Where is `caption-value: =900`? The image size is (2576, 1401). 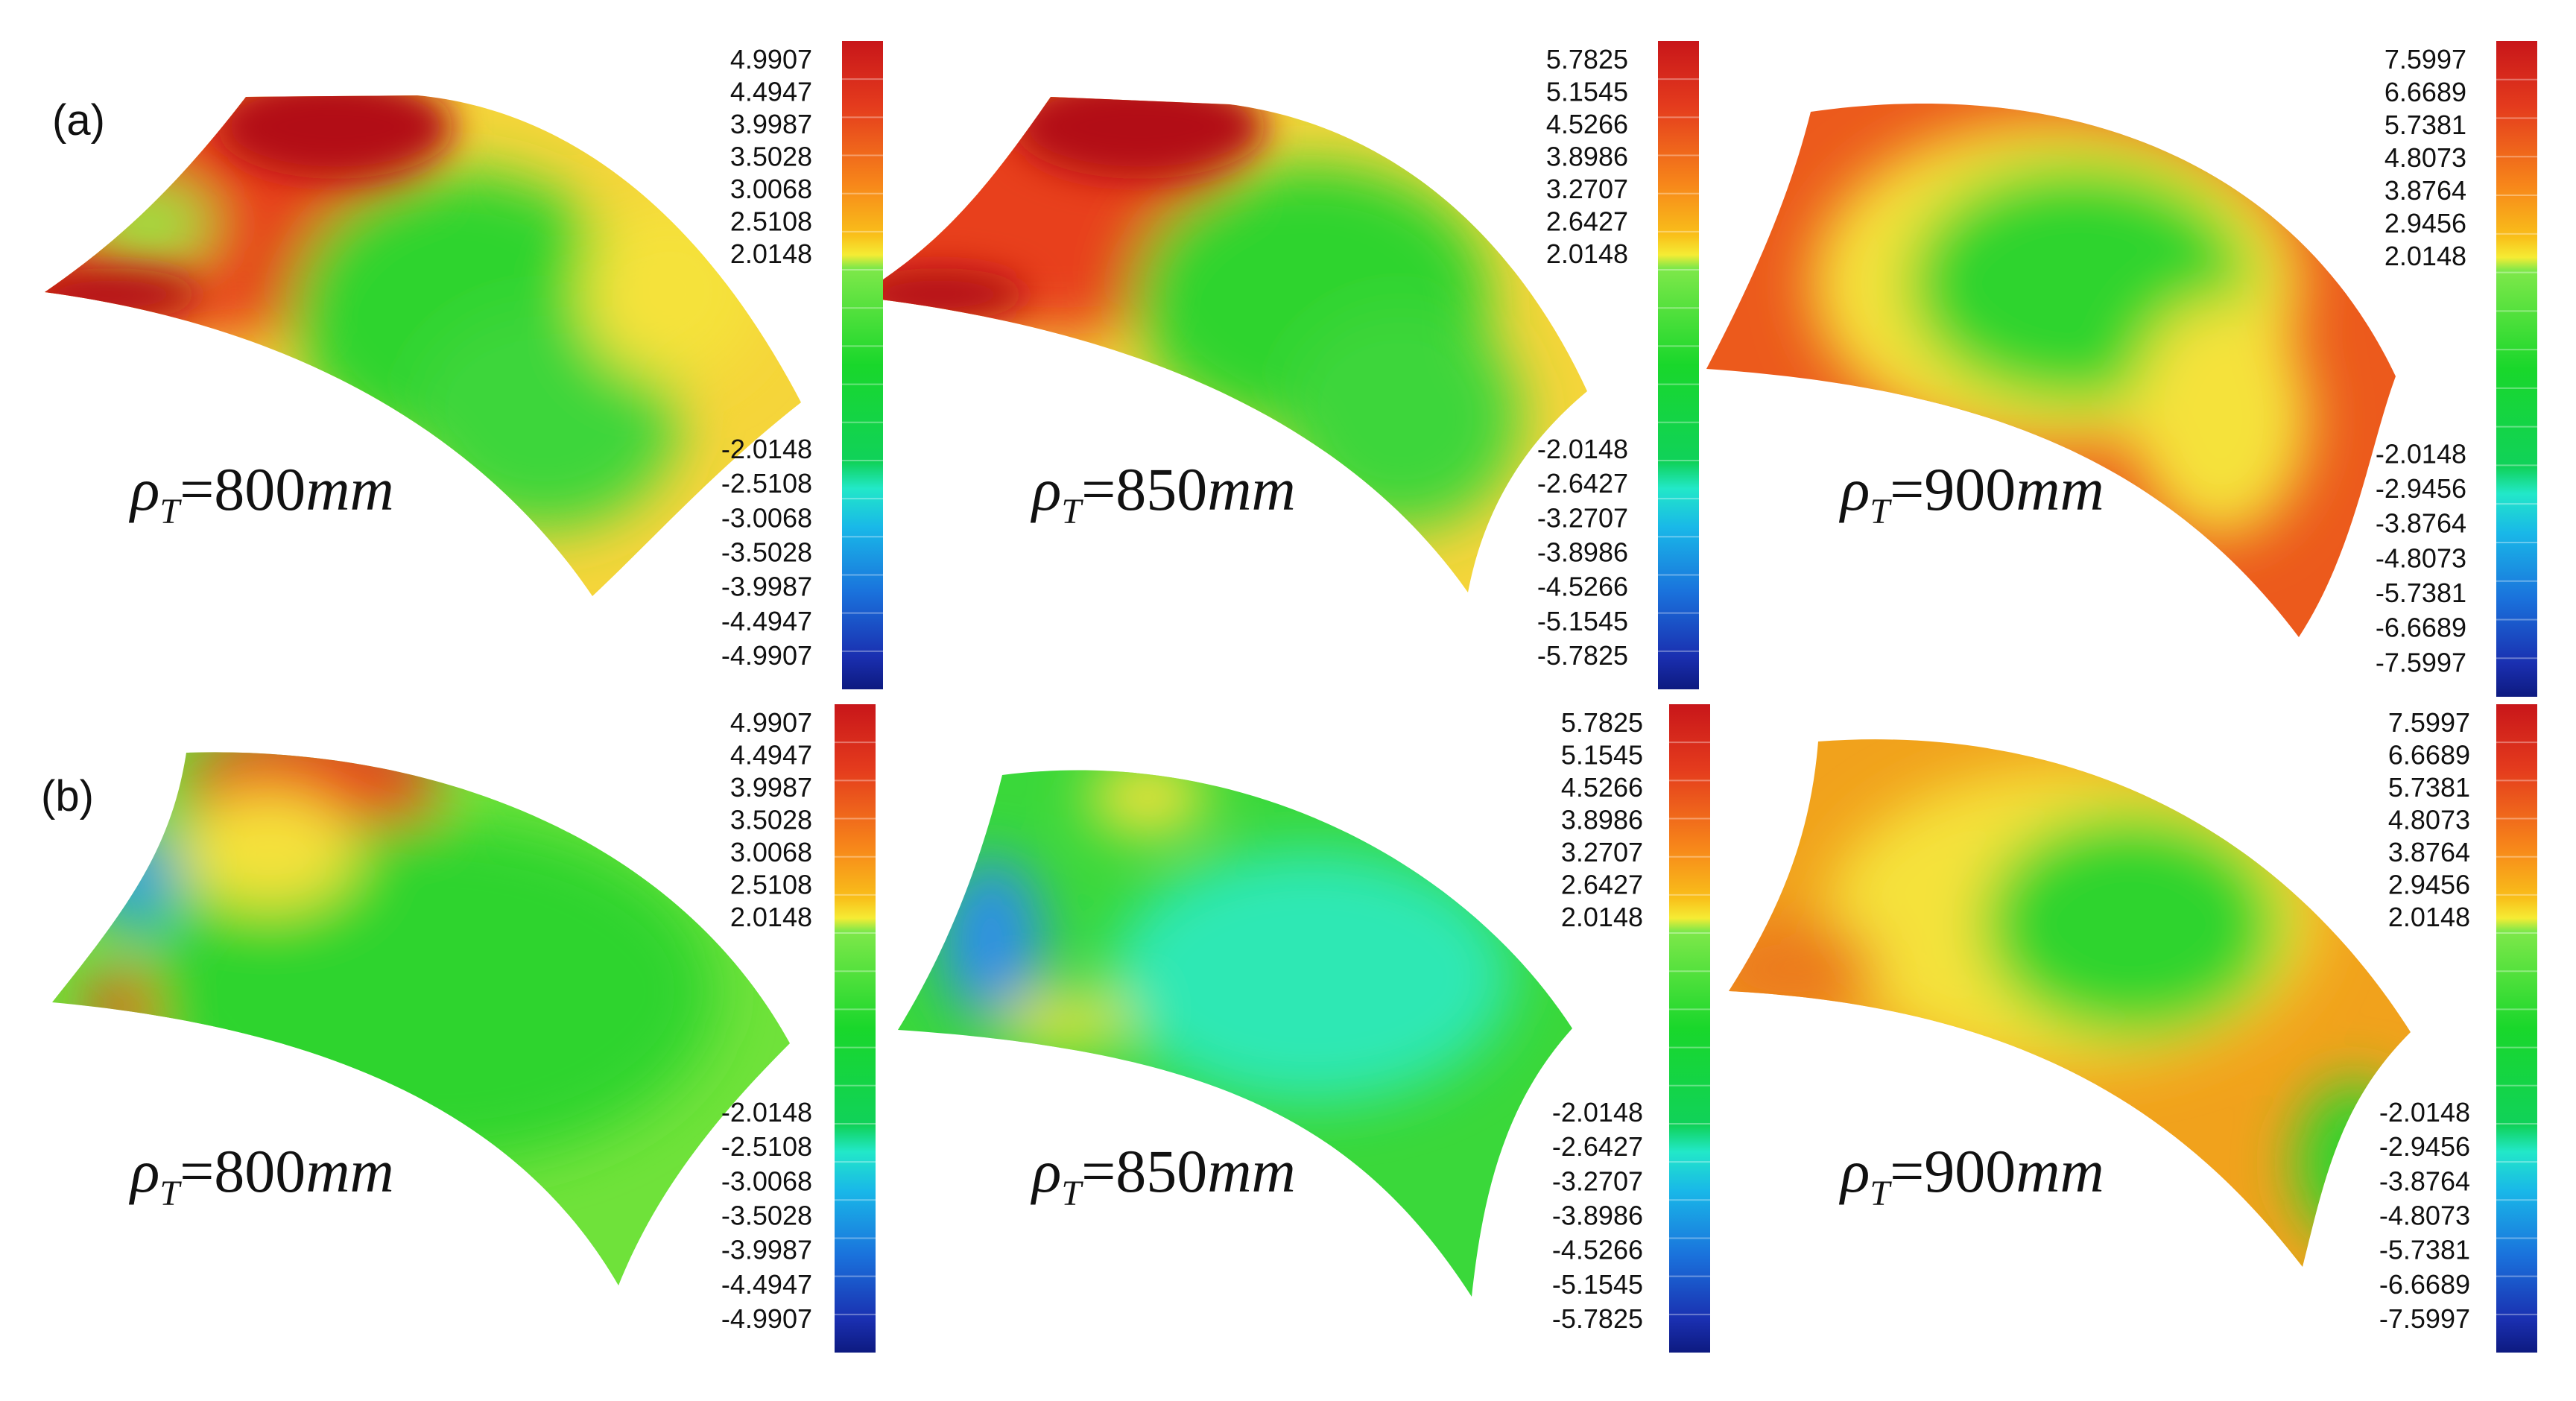 caption-value: =900 is located at coordinates (1953, 1171).